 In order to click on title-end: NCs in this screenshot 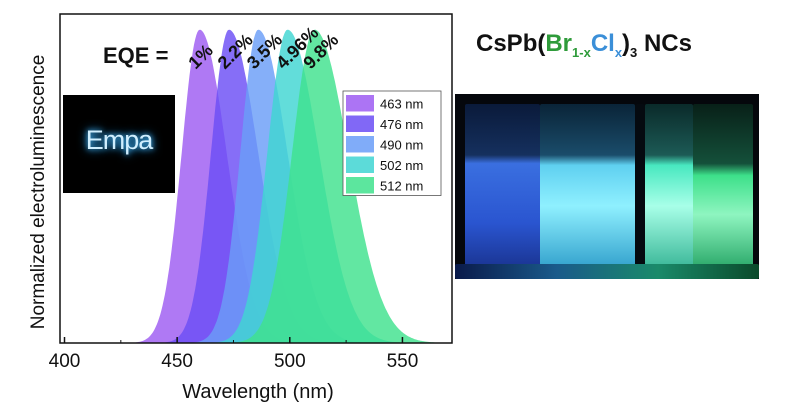, I will do `click(664, 43)`.